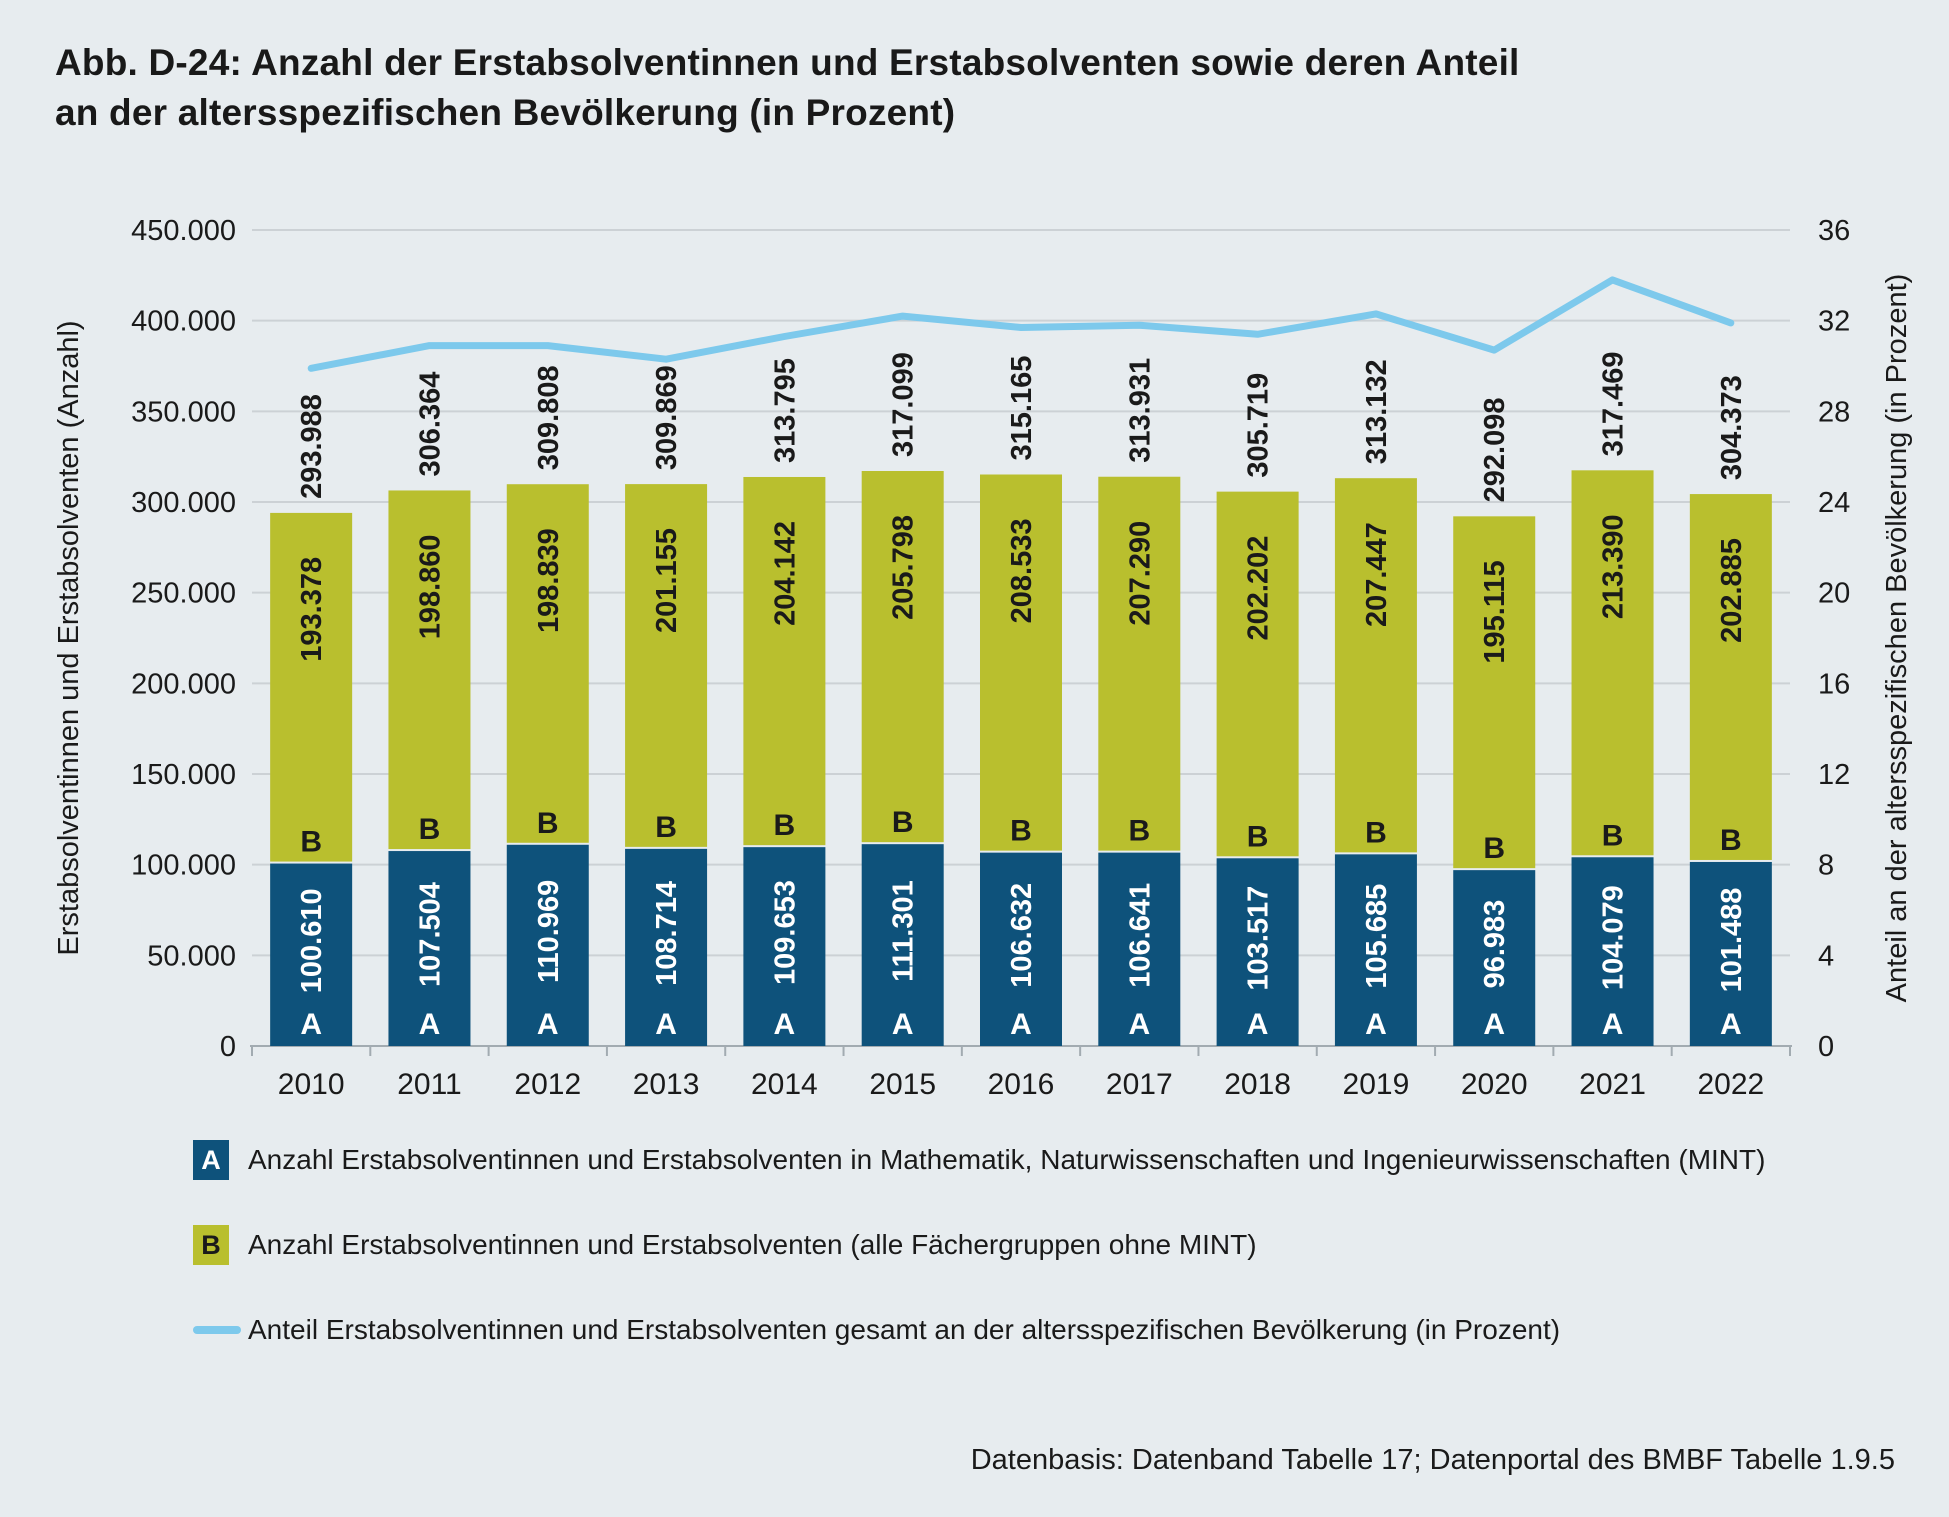 The width and height of the screenshot is (1949, 1517). Describe the element at coordinates (311, 1084) in the screenshot. I see `x-axis-year-label: 2010` at that location.